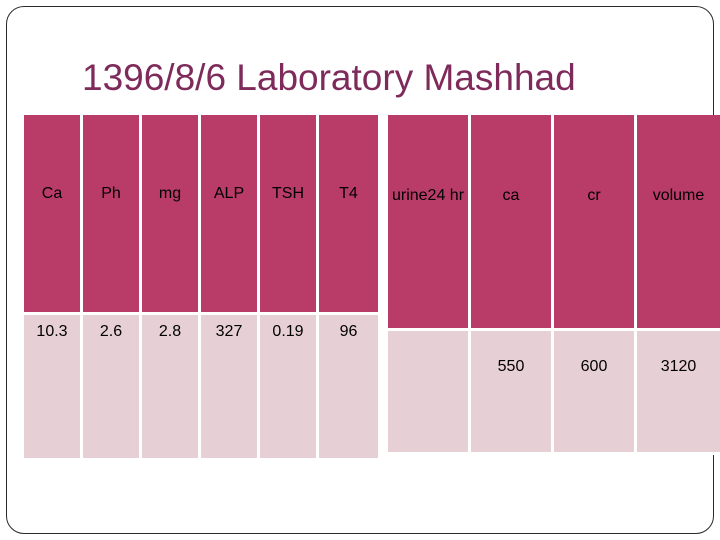 The width and height of the screenshot is (720, 540). I want to click on value-cell-urine24hr, so click(429, 393).